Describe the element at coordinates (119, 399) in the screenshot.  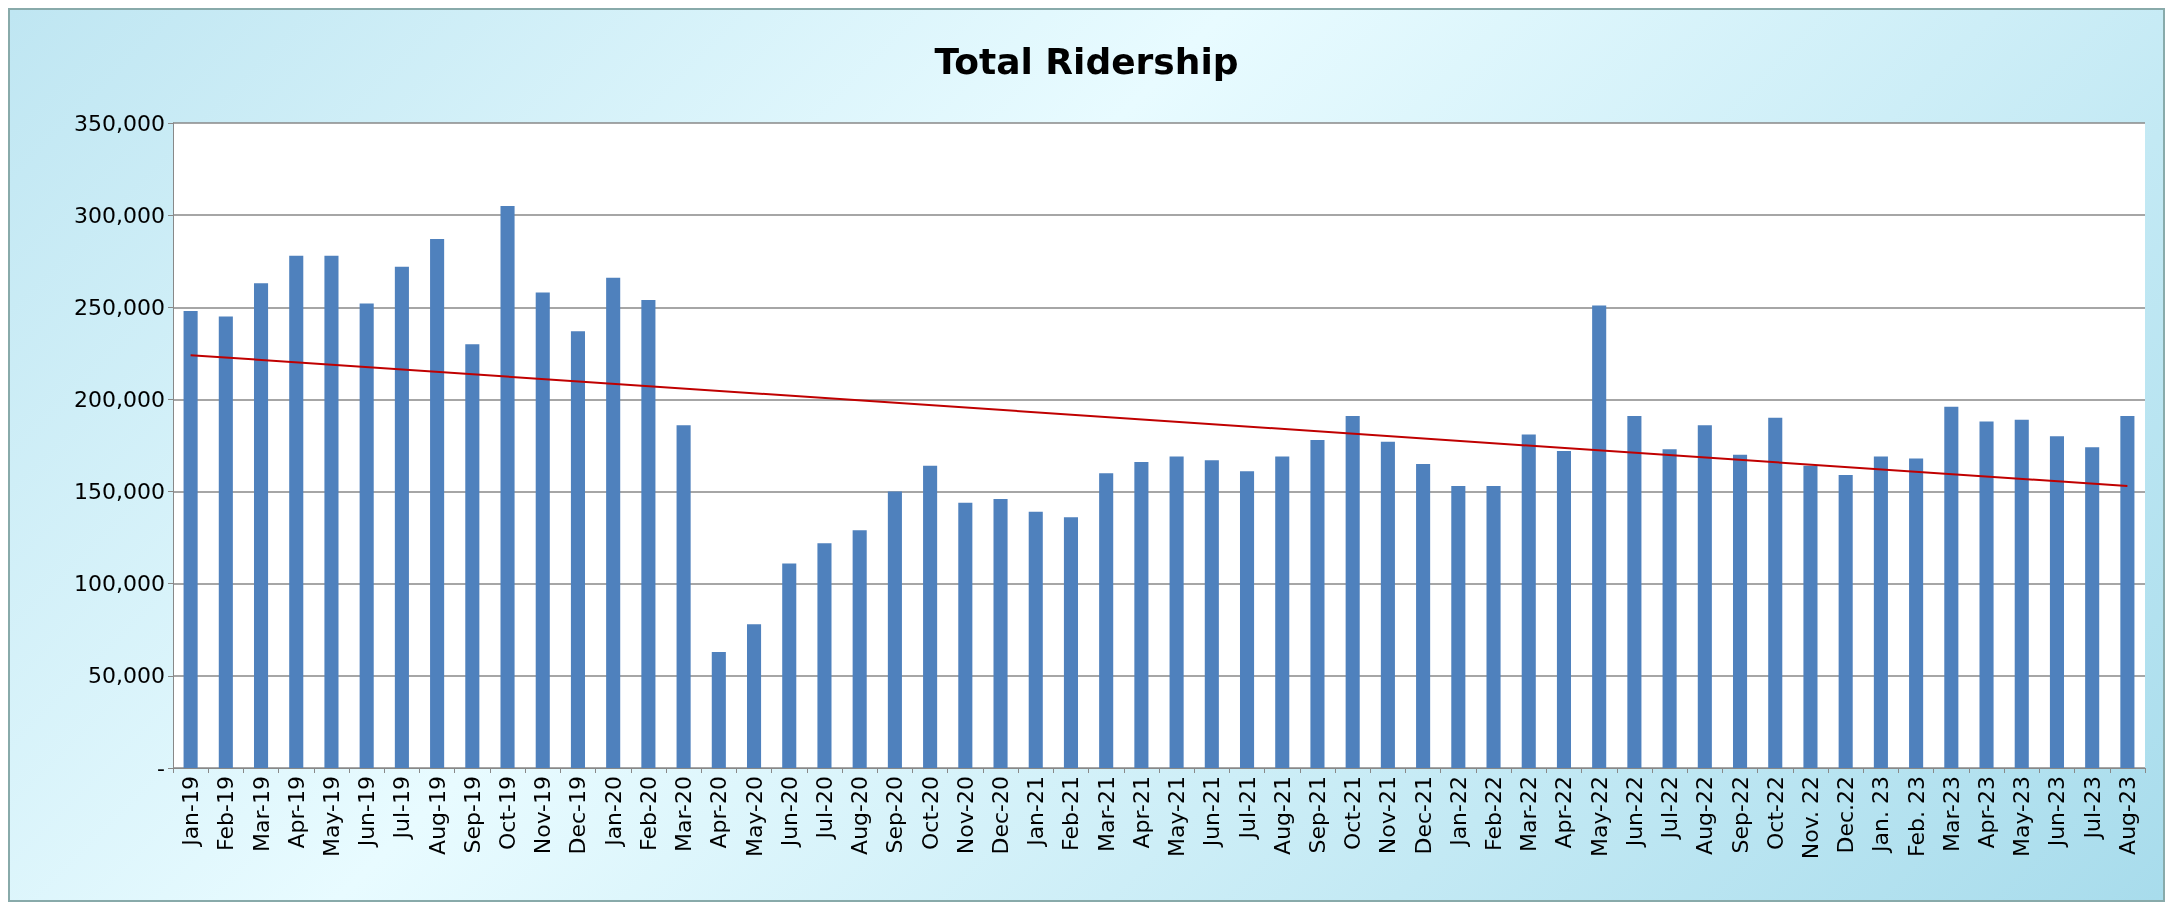
I see `y-tick-label: 200,000` at that location.